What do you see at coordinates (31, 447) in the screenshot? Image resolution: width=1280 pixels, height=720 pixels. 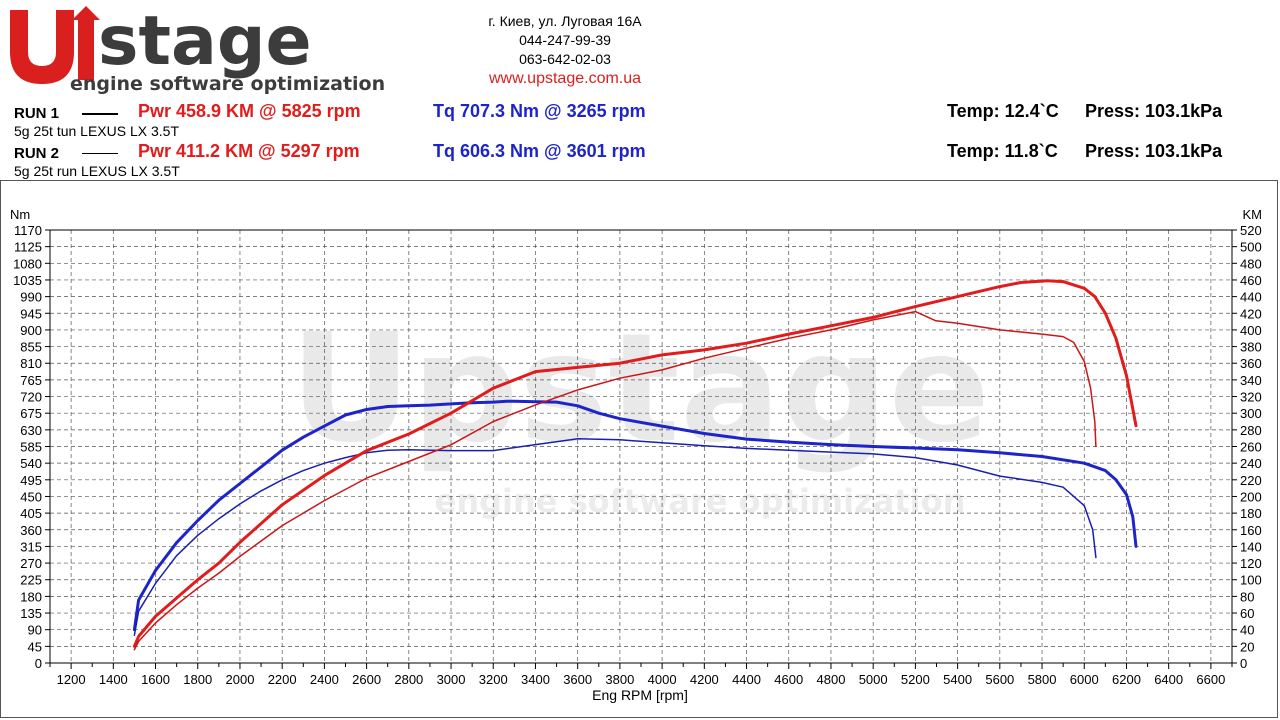 I see `y-left-tick-label: 585` at bounding box center [31, 447].